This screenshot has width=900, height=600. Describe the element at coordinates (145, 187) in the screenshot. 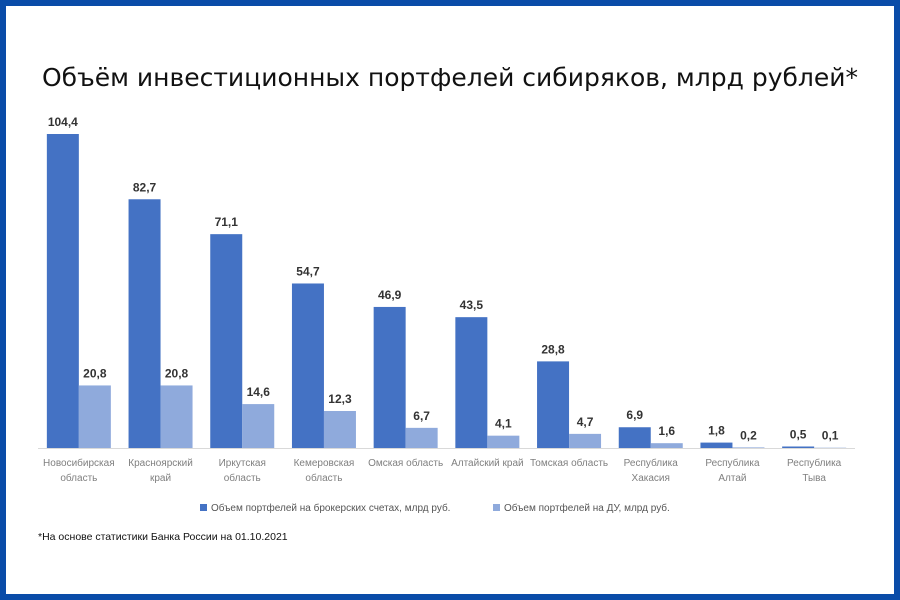

I see `data-label: 82,7` at that location.